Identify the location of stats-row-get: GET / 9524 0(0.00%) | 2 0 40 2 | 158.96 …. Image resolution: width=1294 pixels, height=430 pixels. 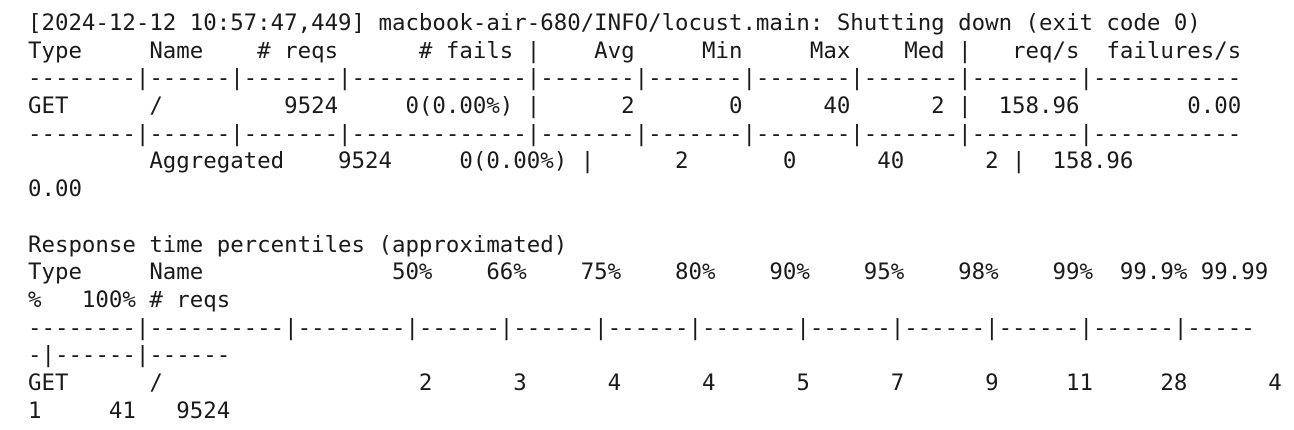
(635, 106).